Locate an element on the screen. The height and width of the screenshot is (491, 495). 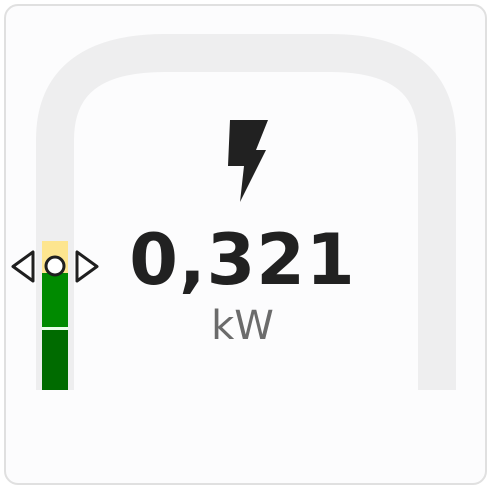
lightning-bolt-icon is located at coordinates (248, 161).